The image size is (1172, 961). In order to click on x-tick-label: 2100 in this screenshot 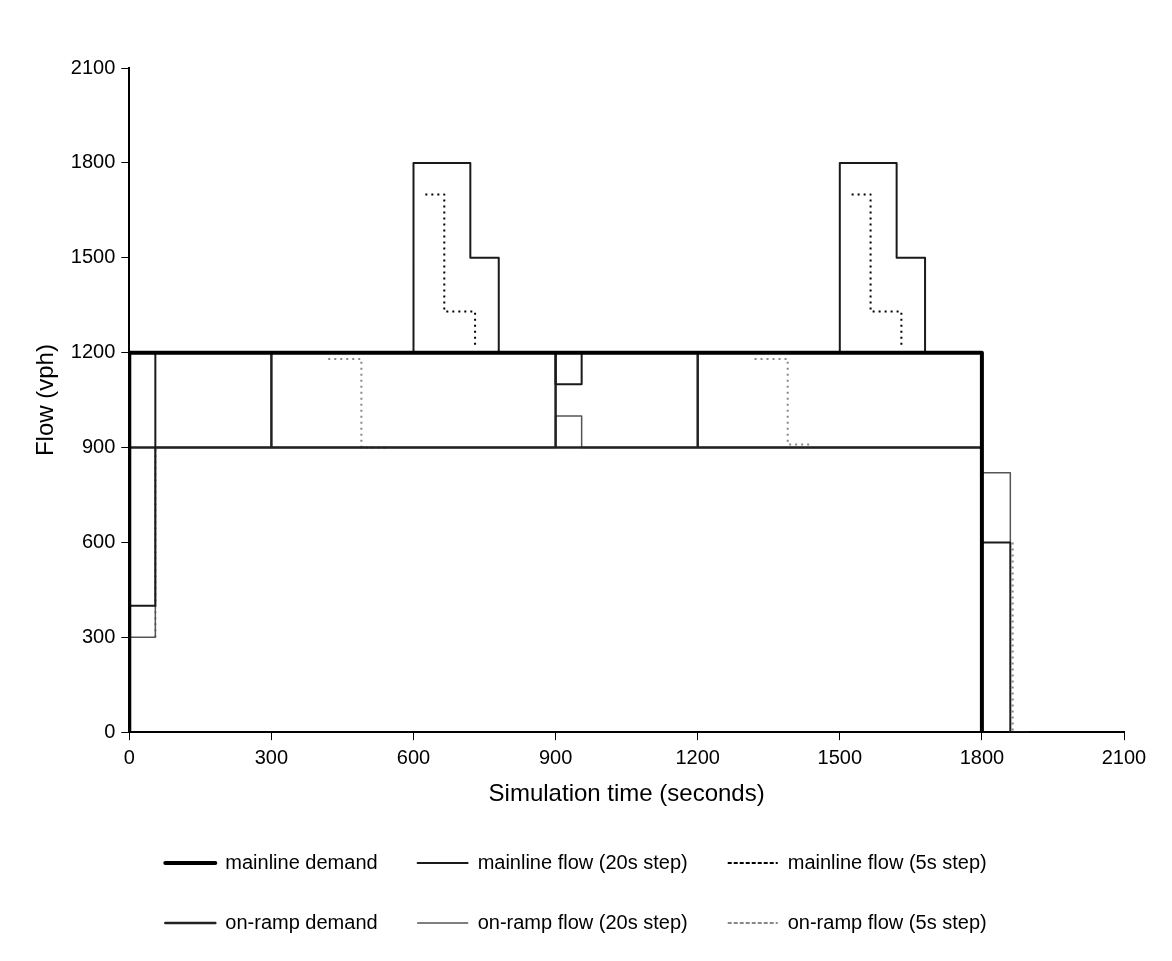, I will do `click(1124, 756)`.